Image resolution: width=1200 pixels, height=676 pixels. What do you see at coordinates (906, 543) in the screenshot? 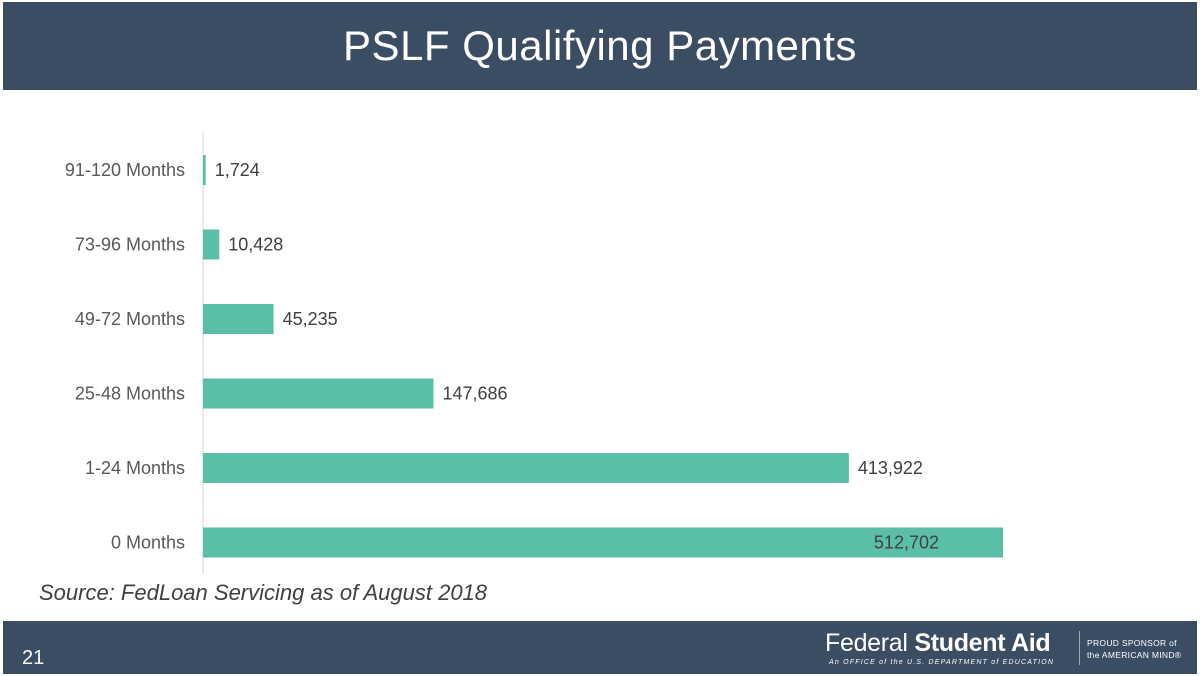
I see `data-label: 512,702` at bounding box center [906, 543].